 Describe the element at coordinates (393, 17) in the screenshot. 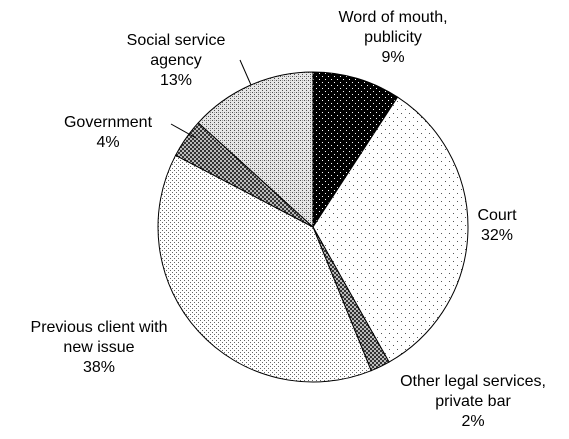

I see `slice-label-line: Word of mouth,` at that location.